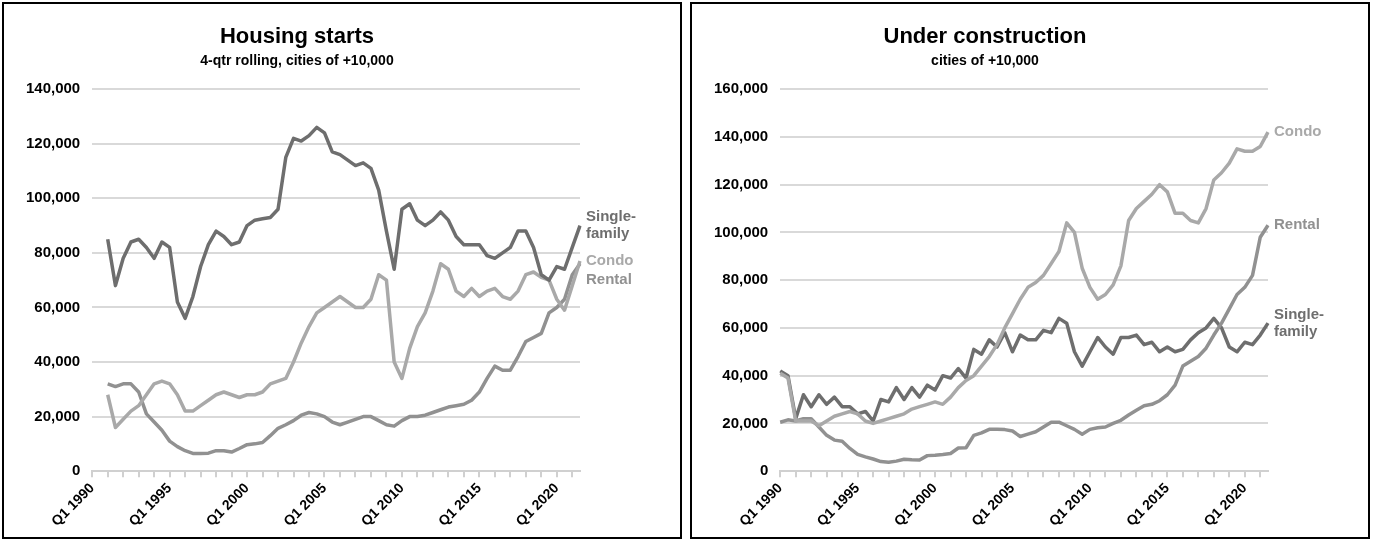 The height and width of the screenshot is (545, 1392). I want to click on chart-subtitle: cities of +10,000, so click(985, 59).